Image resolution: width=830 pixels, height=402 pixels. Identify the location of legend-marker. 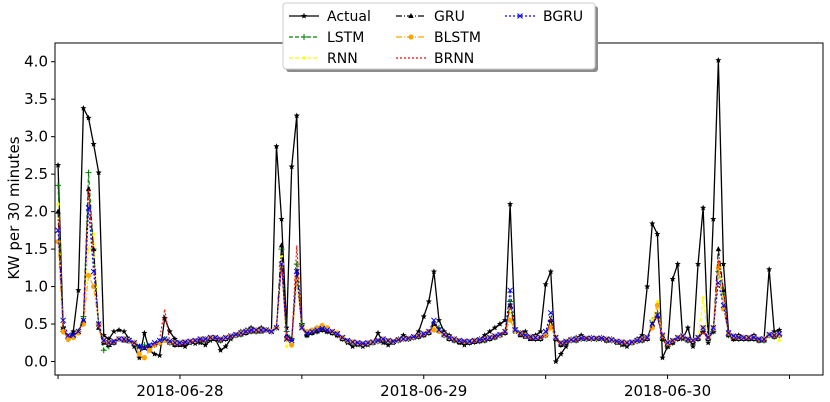
(520, 16).